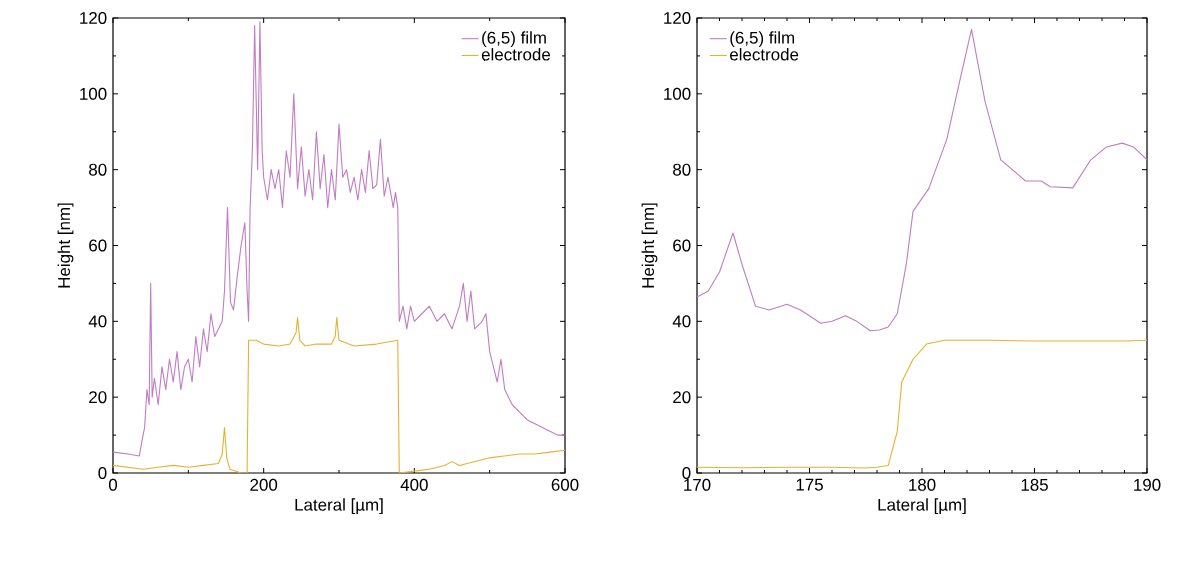 The height and width of the screenshot is (565, 1193). Describe the element at coordinates (113, 484) in the screenshot. I see `x-tick-label: 0` at that location.